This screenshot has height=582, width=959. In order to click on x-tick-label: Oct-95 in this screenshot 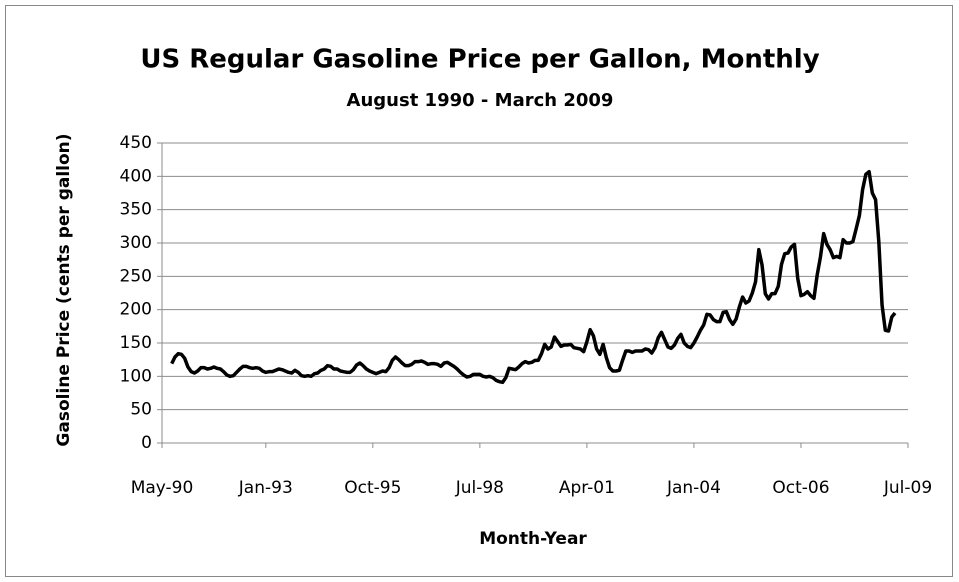, I will do `click(372, 488)`.